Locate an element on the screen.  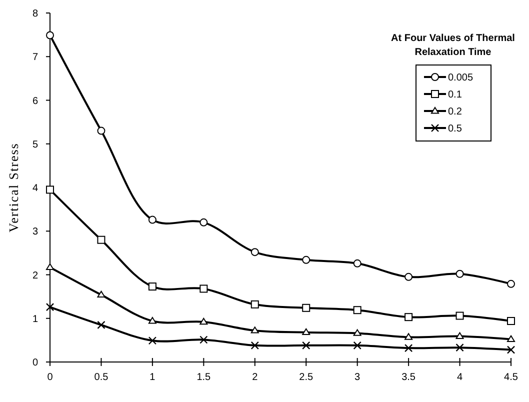
legend-label: 0.2 is located at coordinates (455, 112).